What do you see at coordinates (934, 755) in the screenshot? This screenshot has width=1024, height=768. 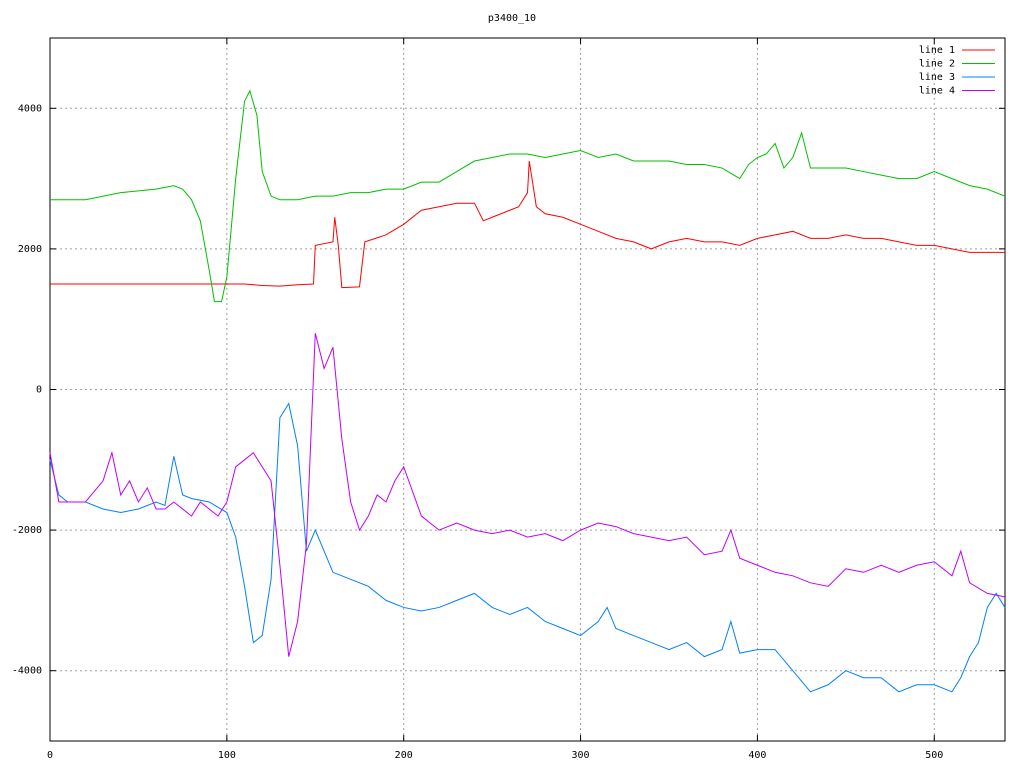 I see `x-tick-label: 500` at bounding box center [934, 755].